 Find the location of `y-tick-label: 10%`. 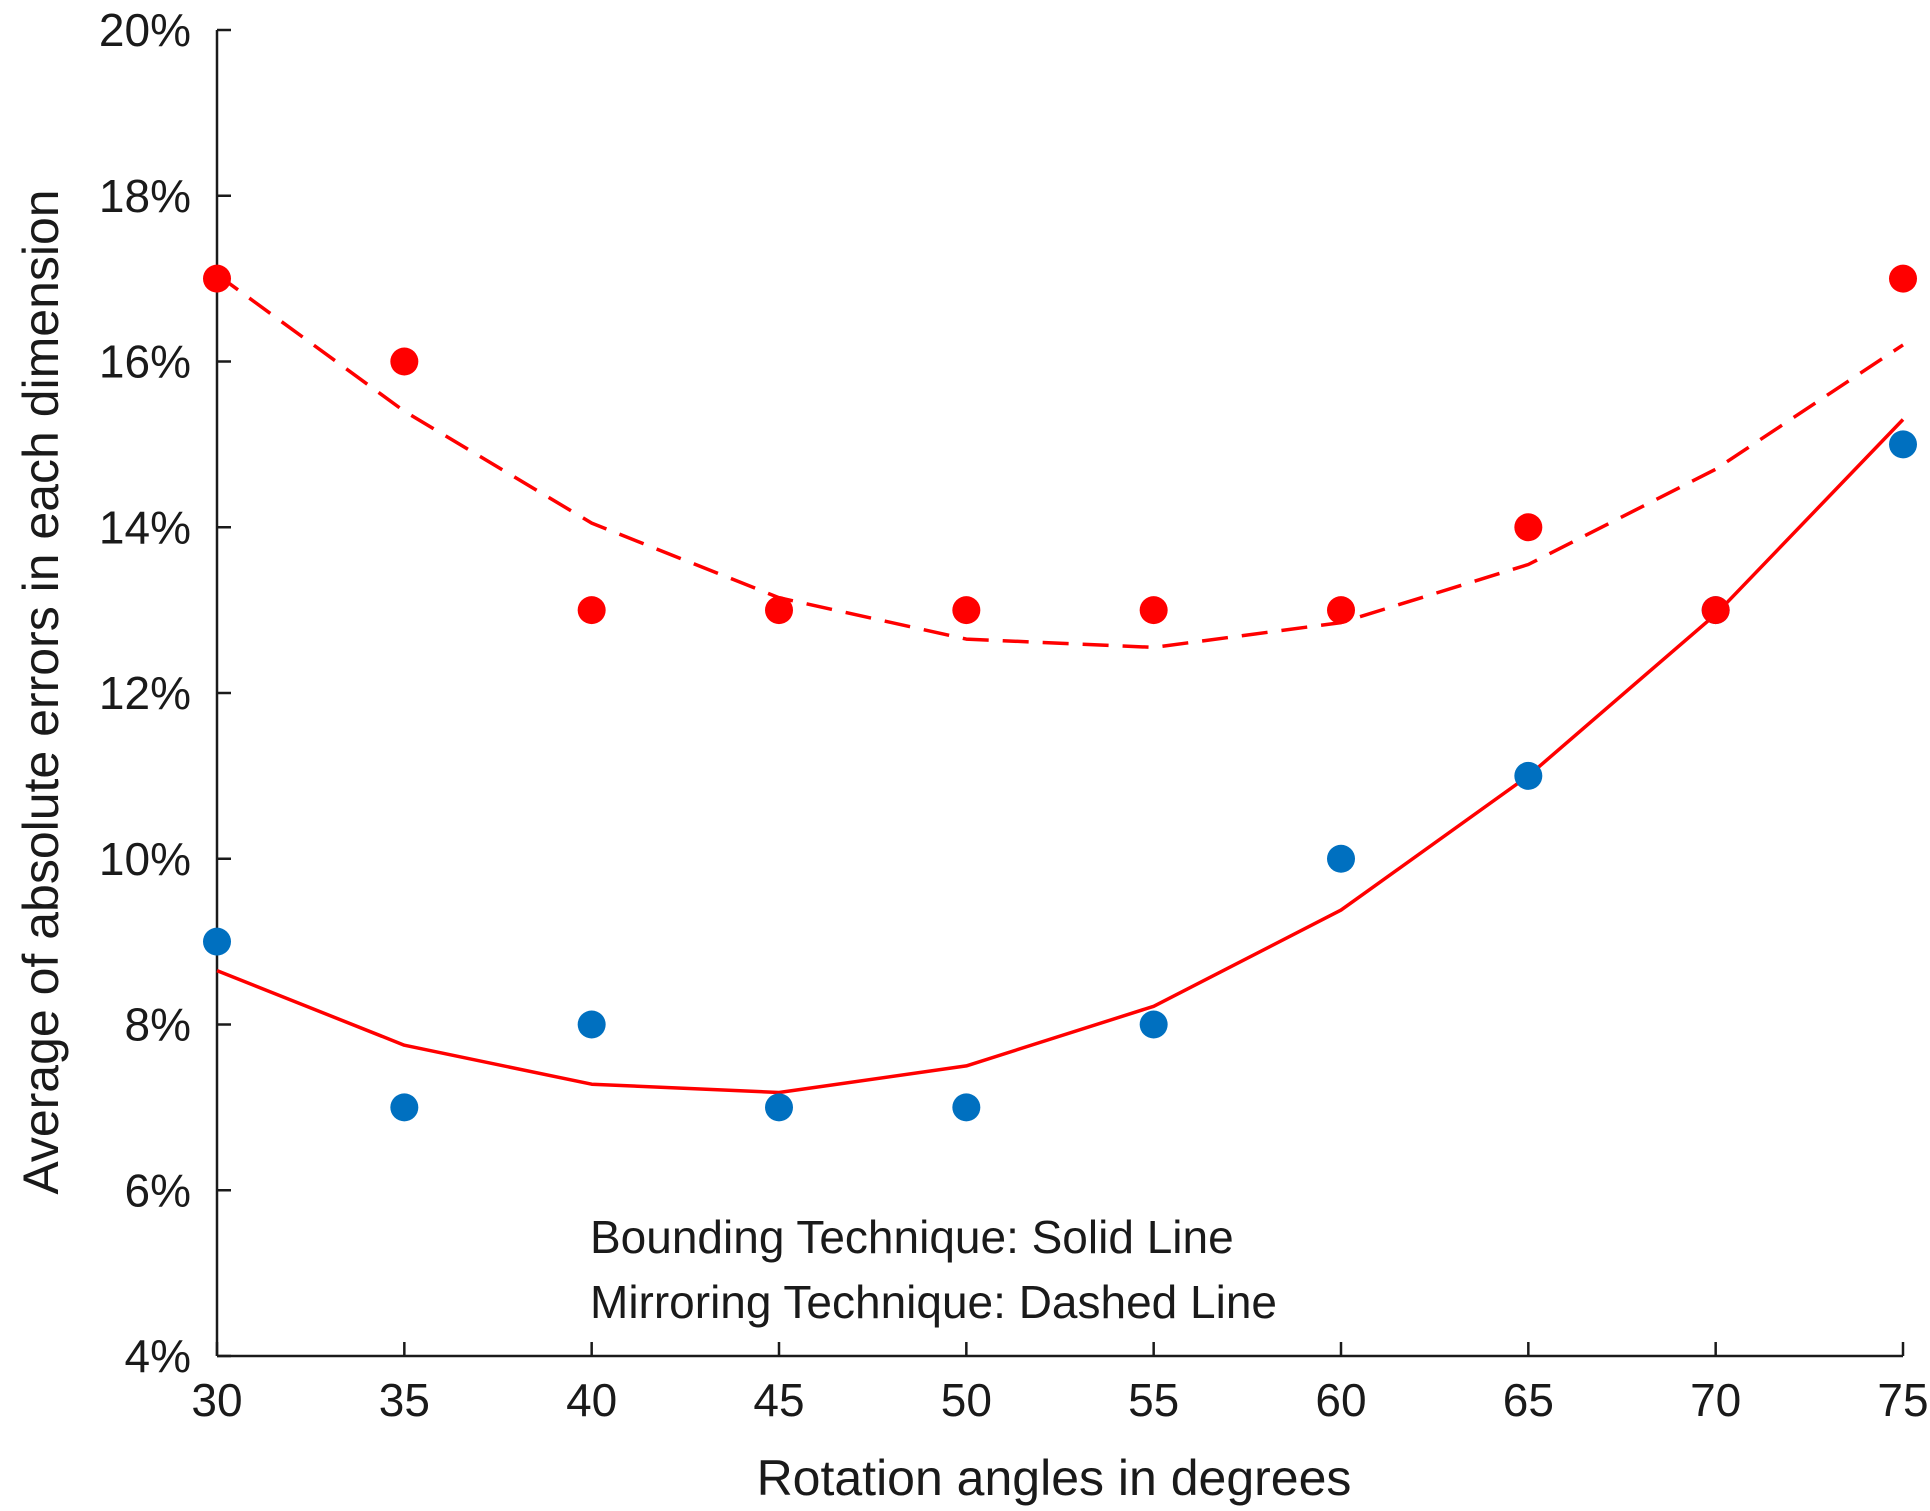

y-tick-label: 10% is located at coordinates (145, 859).